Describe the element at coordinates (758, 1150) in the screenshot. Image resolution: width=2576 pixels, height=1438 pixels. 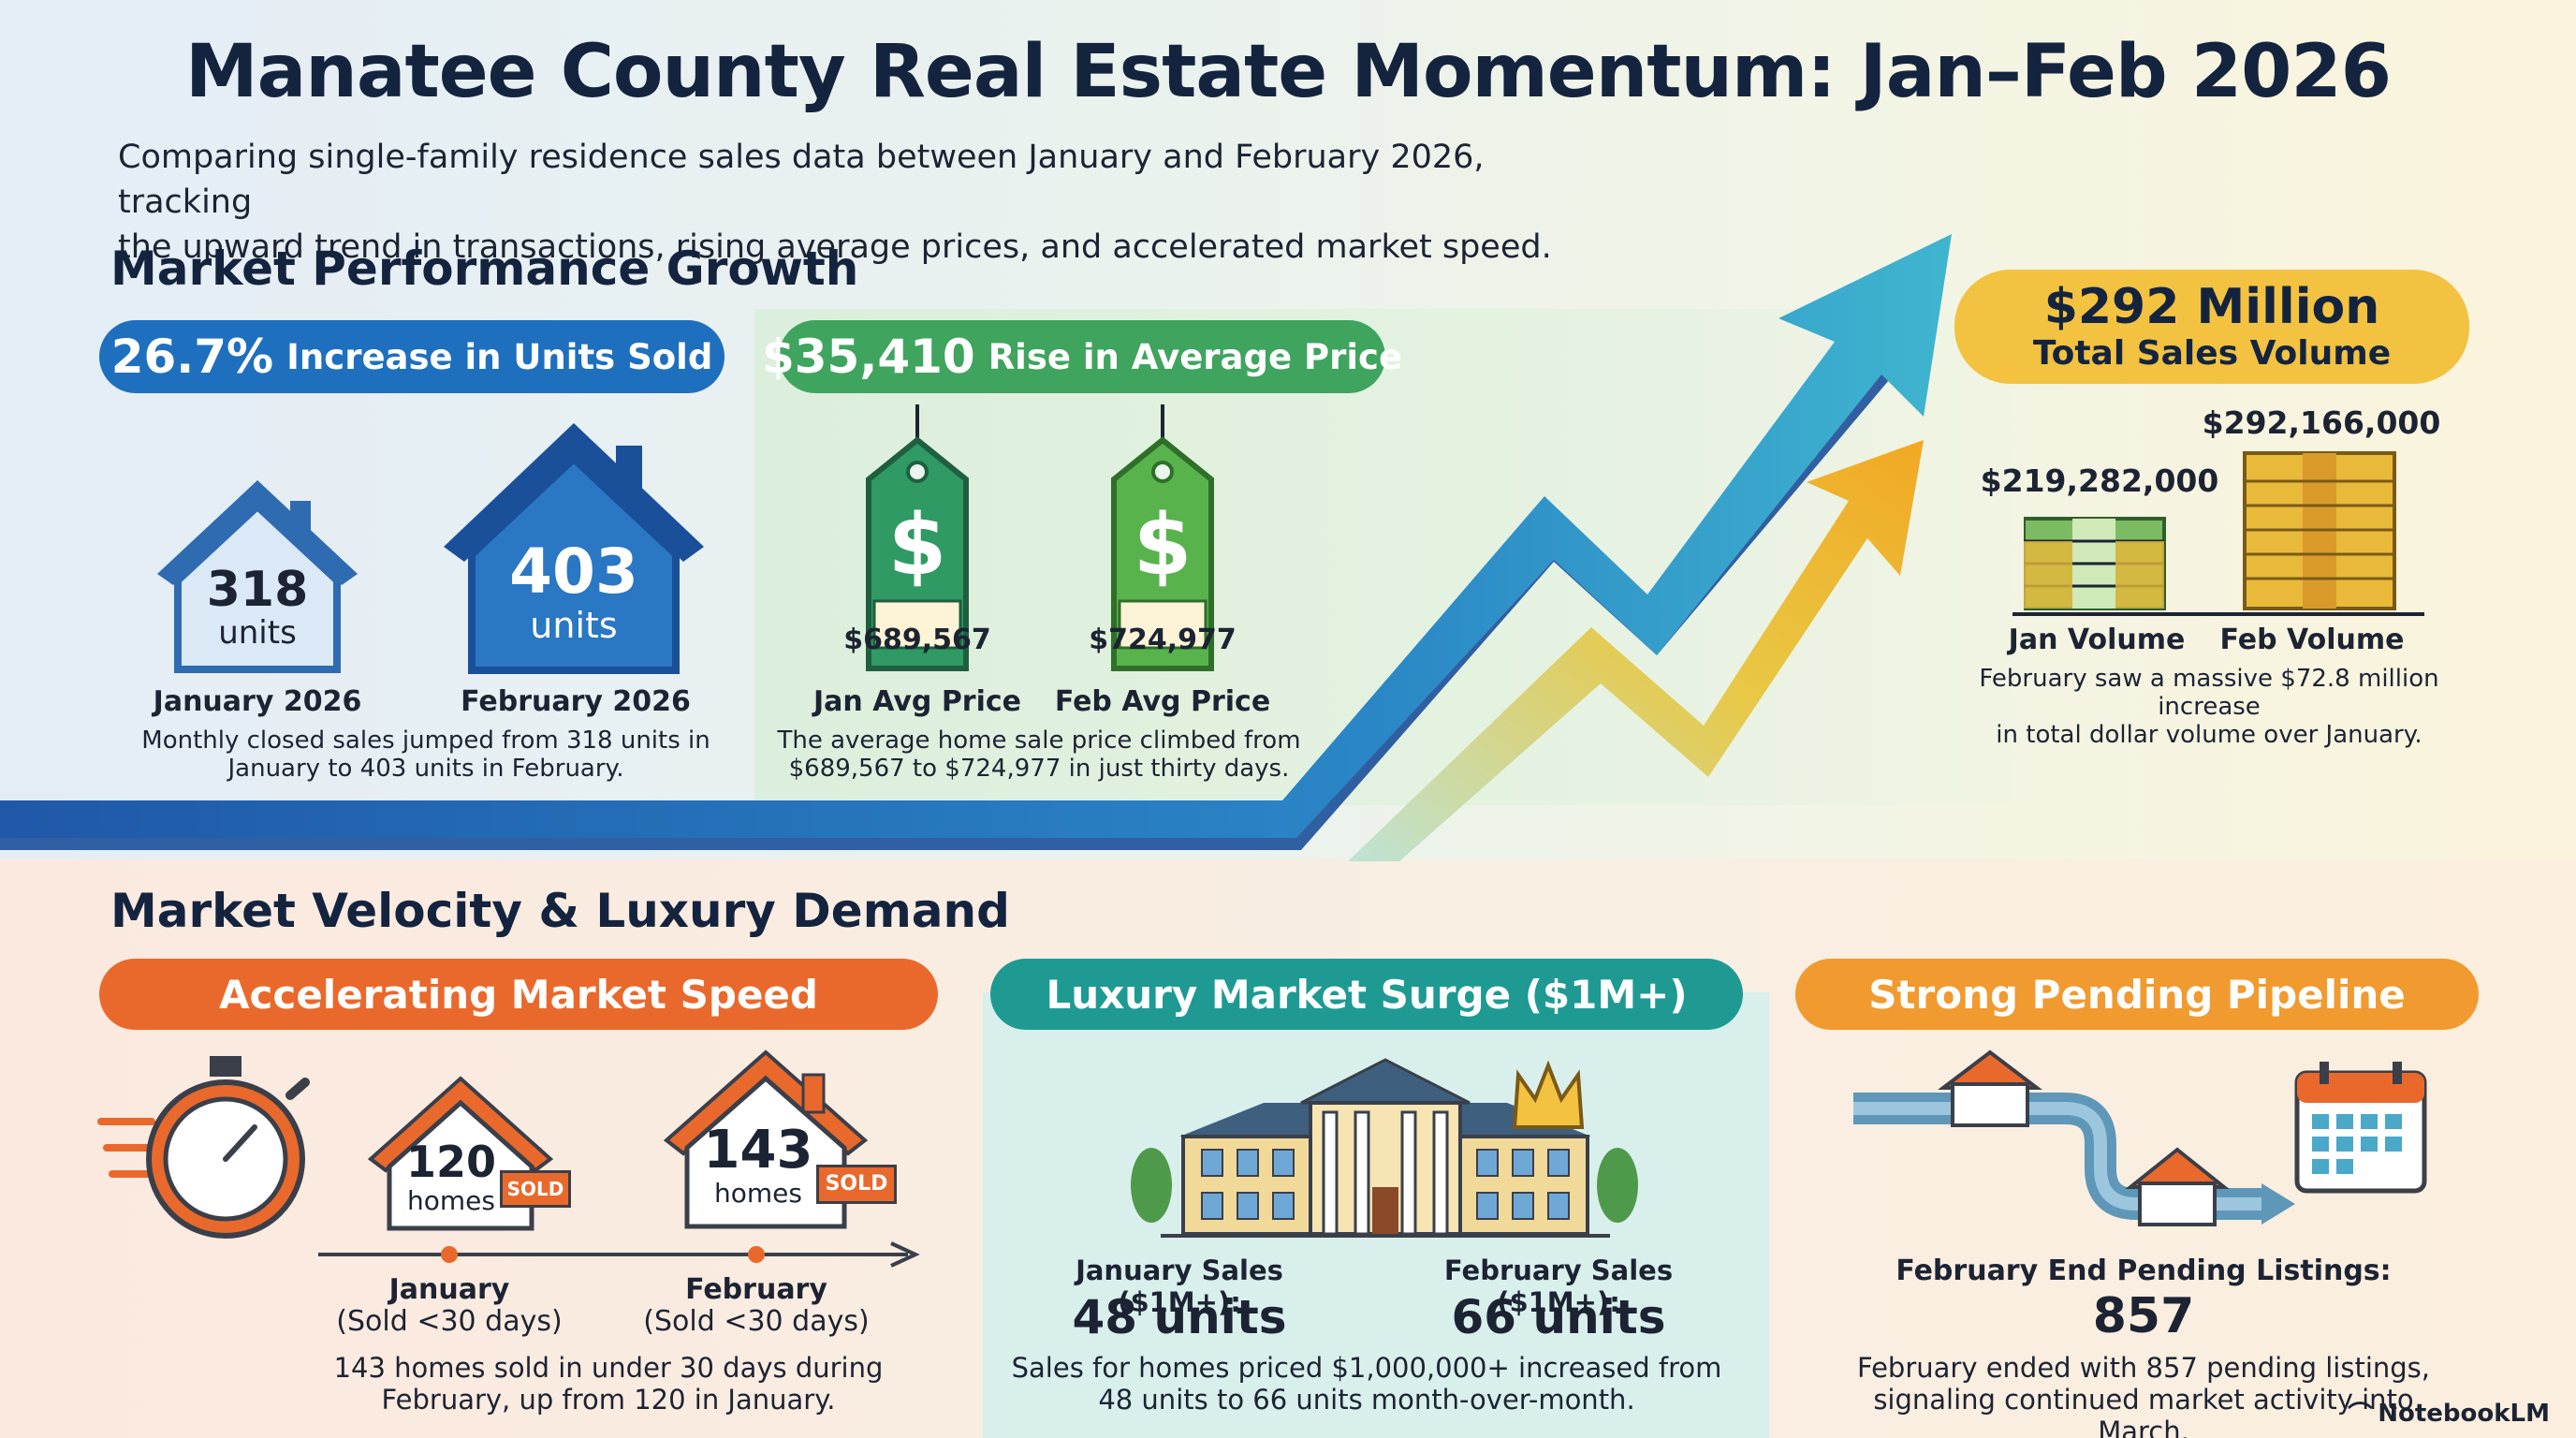
I see `feb-homes-number: 143` at that location.